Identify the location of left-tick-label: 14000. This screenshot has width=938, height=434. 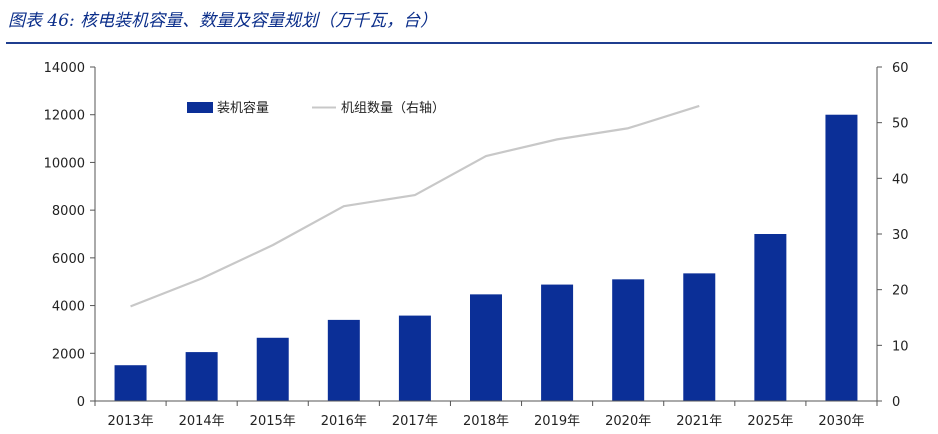
(64, 68).